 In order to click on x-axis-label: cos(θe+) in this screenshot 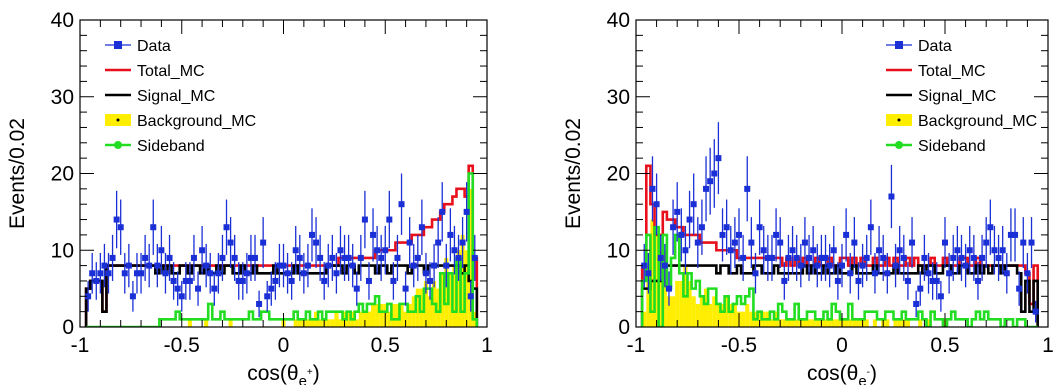, I will do `click(283, 373)`.